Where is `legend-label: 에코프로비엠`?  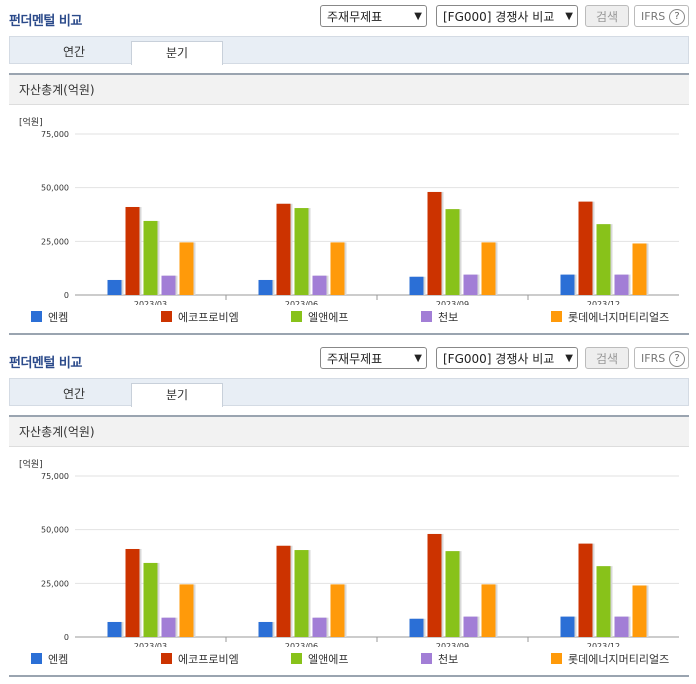
legend-label: 에코프로비엠 is located at coordinates (208, 317).